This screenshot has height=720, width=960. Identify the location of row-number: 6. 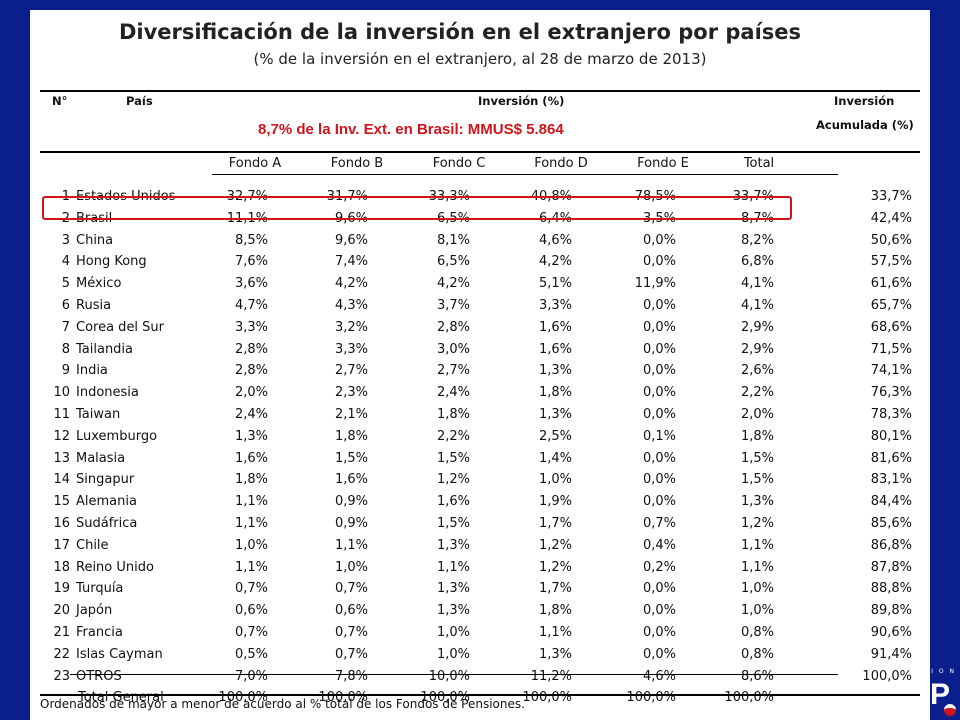
(65, 305).